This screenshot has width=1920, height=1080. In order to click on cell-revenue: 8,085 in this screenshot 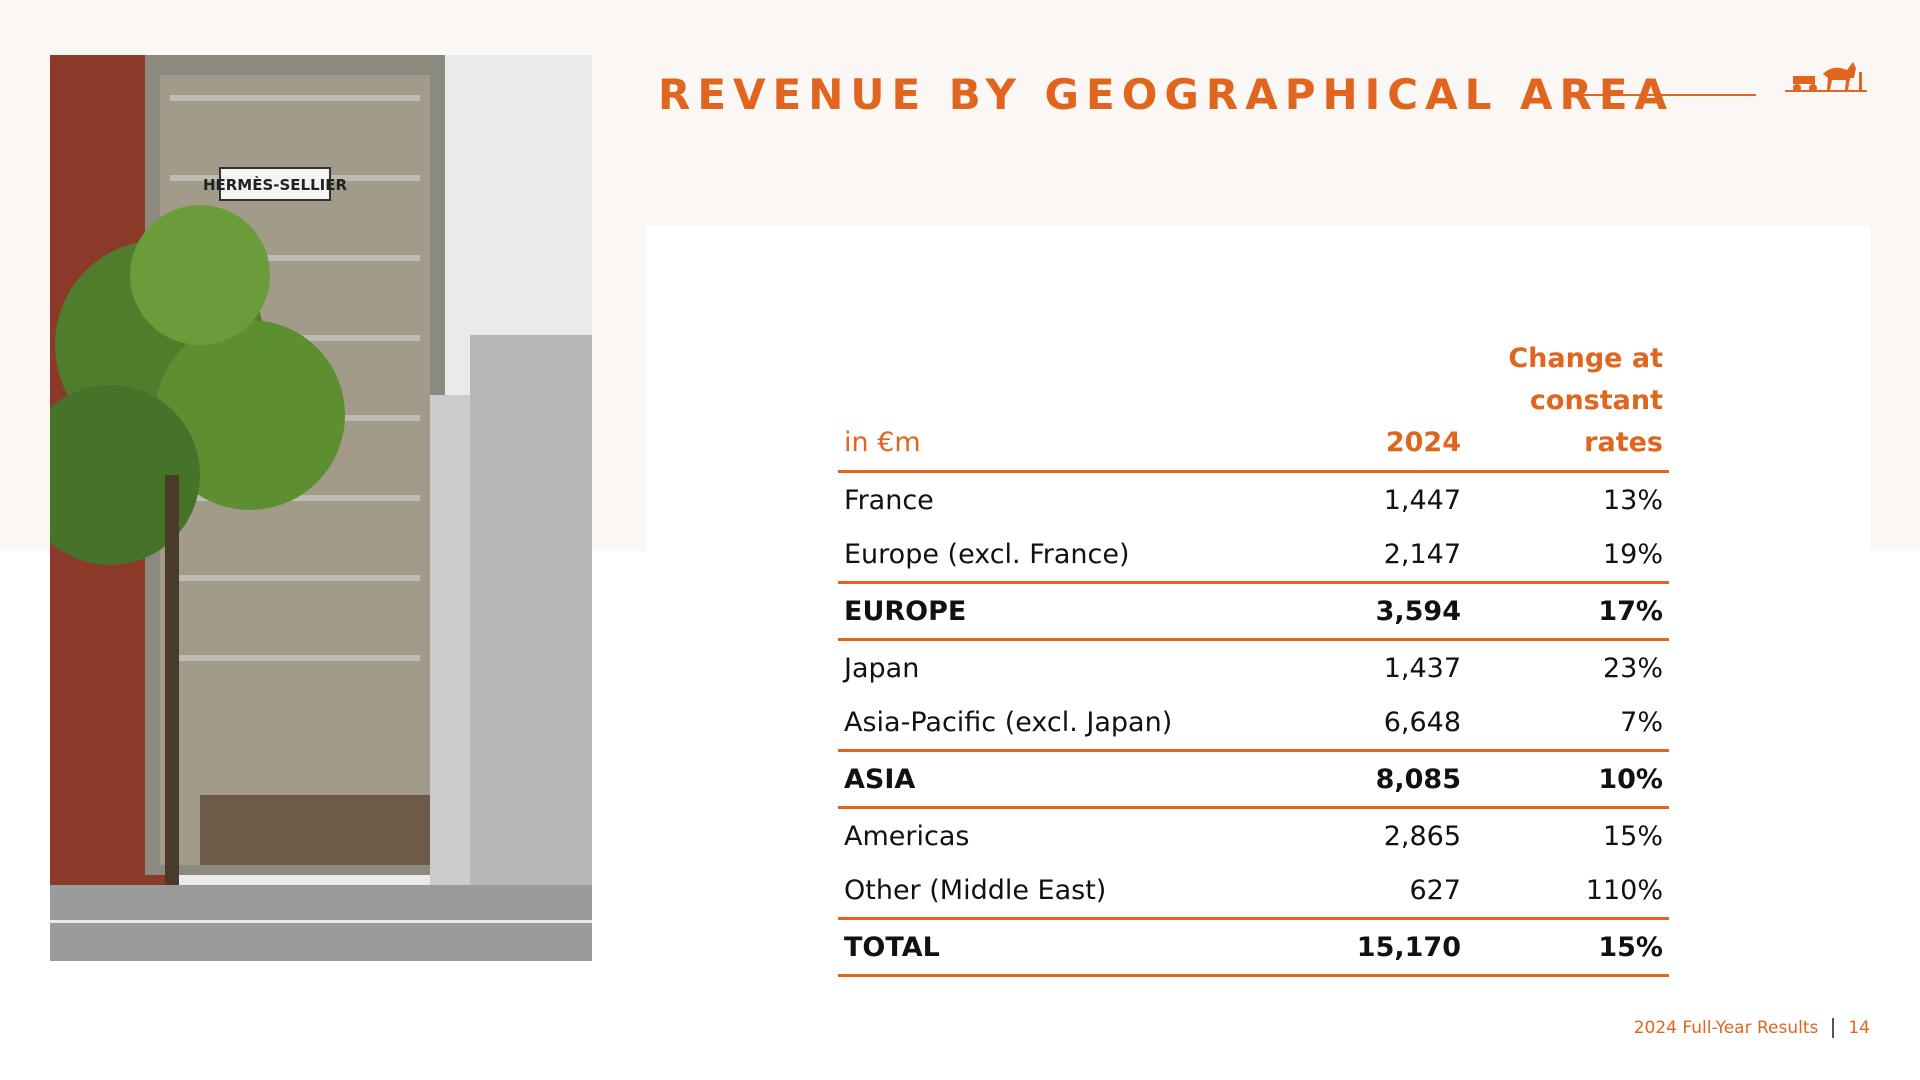, I will do `click(1386, 779)`.